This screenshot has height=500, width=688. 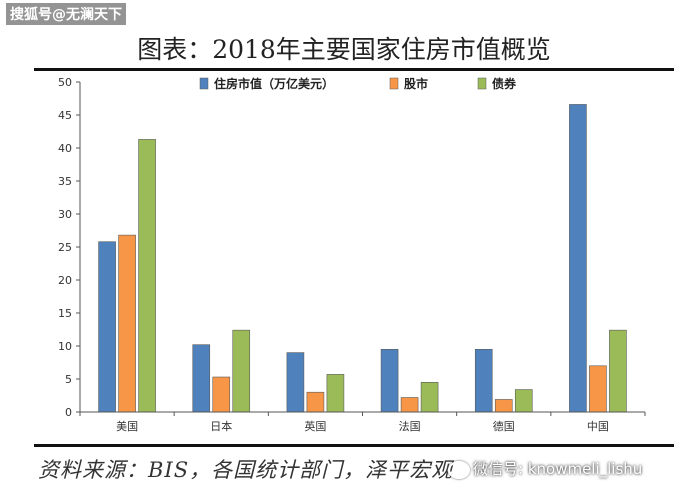 What do you see at coordinates (315, 426) in the screenshot?
I see `x-tick-label: 英国` at bounding box center [315, 426].